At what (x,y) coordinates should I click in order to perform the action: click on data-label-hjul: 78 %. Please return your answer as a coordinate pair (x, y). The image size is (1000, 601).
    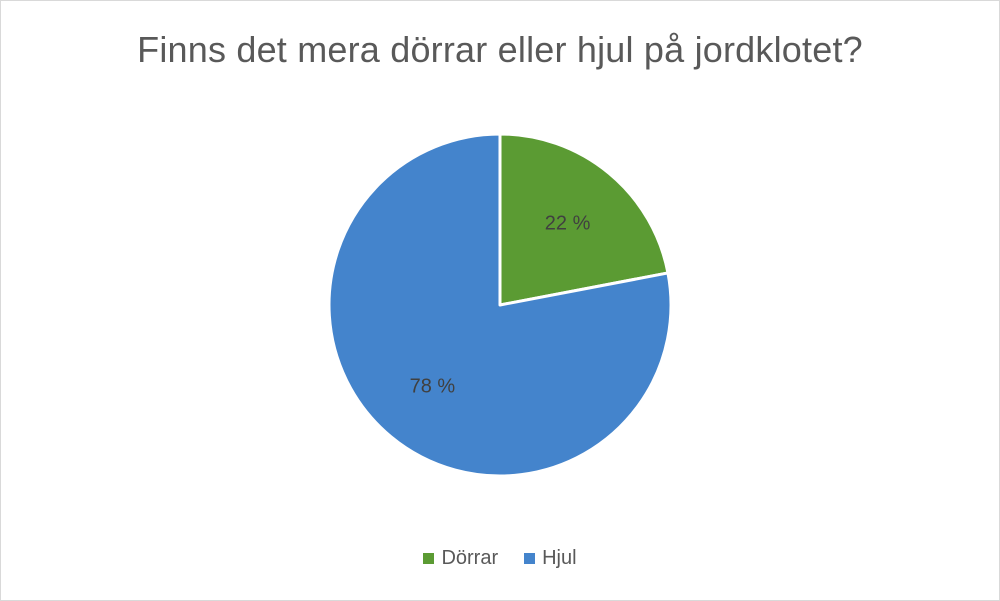
    Looking at the image, I should click on (433, 387).